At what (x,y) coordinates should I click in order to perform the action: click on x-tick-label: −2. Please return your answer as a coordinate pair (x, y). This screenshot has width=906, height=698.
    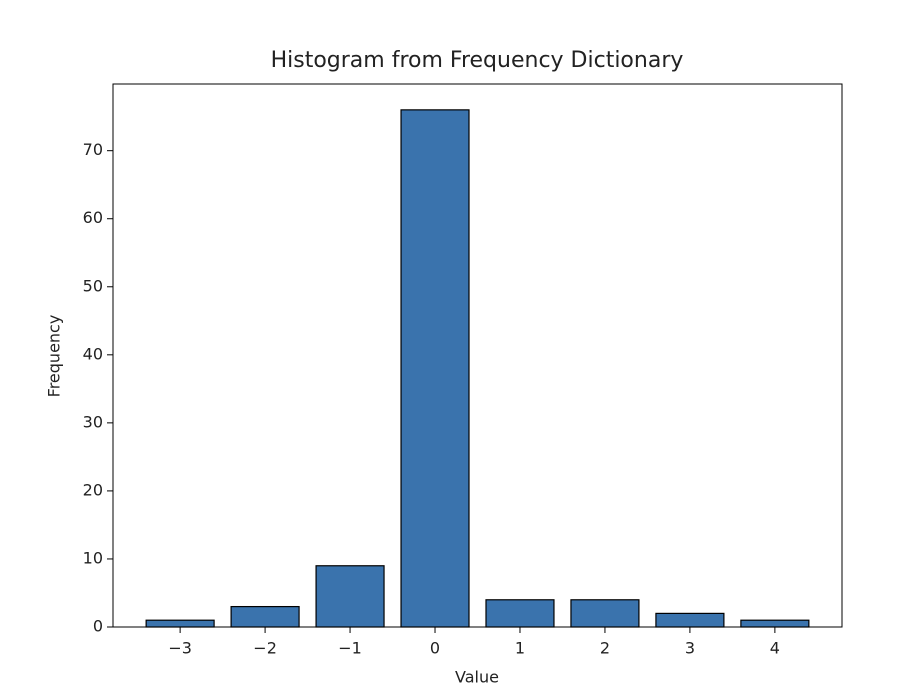
    Looking at the image, I should click on (265, 648).